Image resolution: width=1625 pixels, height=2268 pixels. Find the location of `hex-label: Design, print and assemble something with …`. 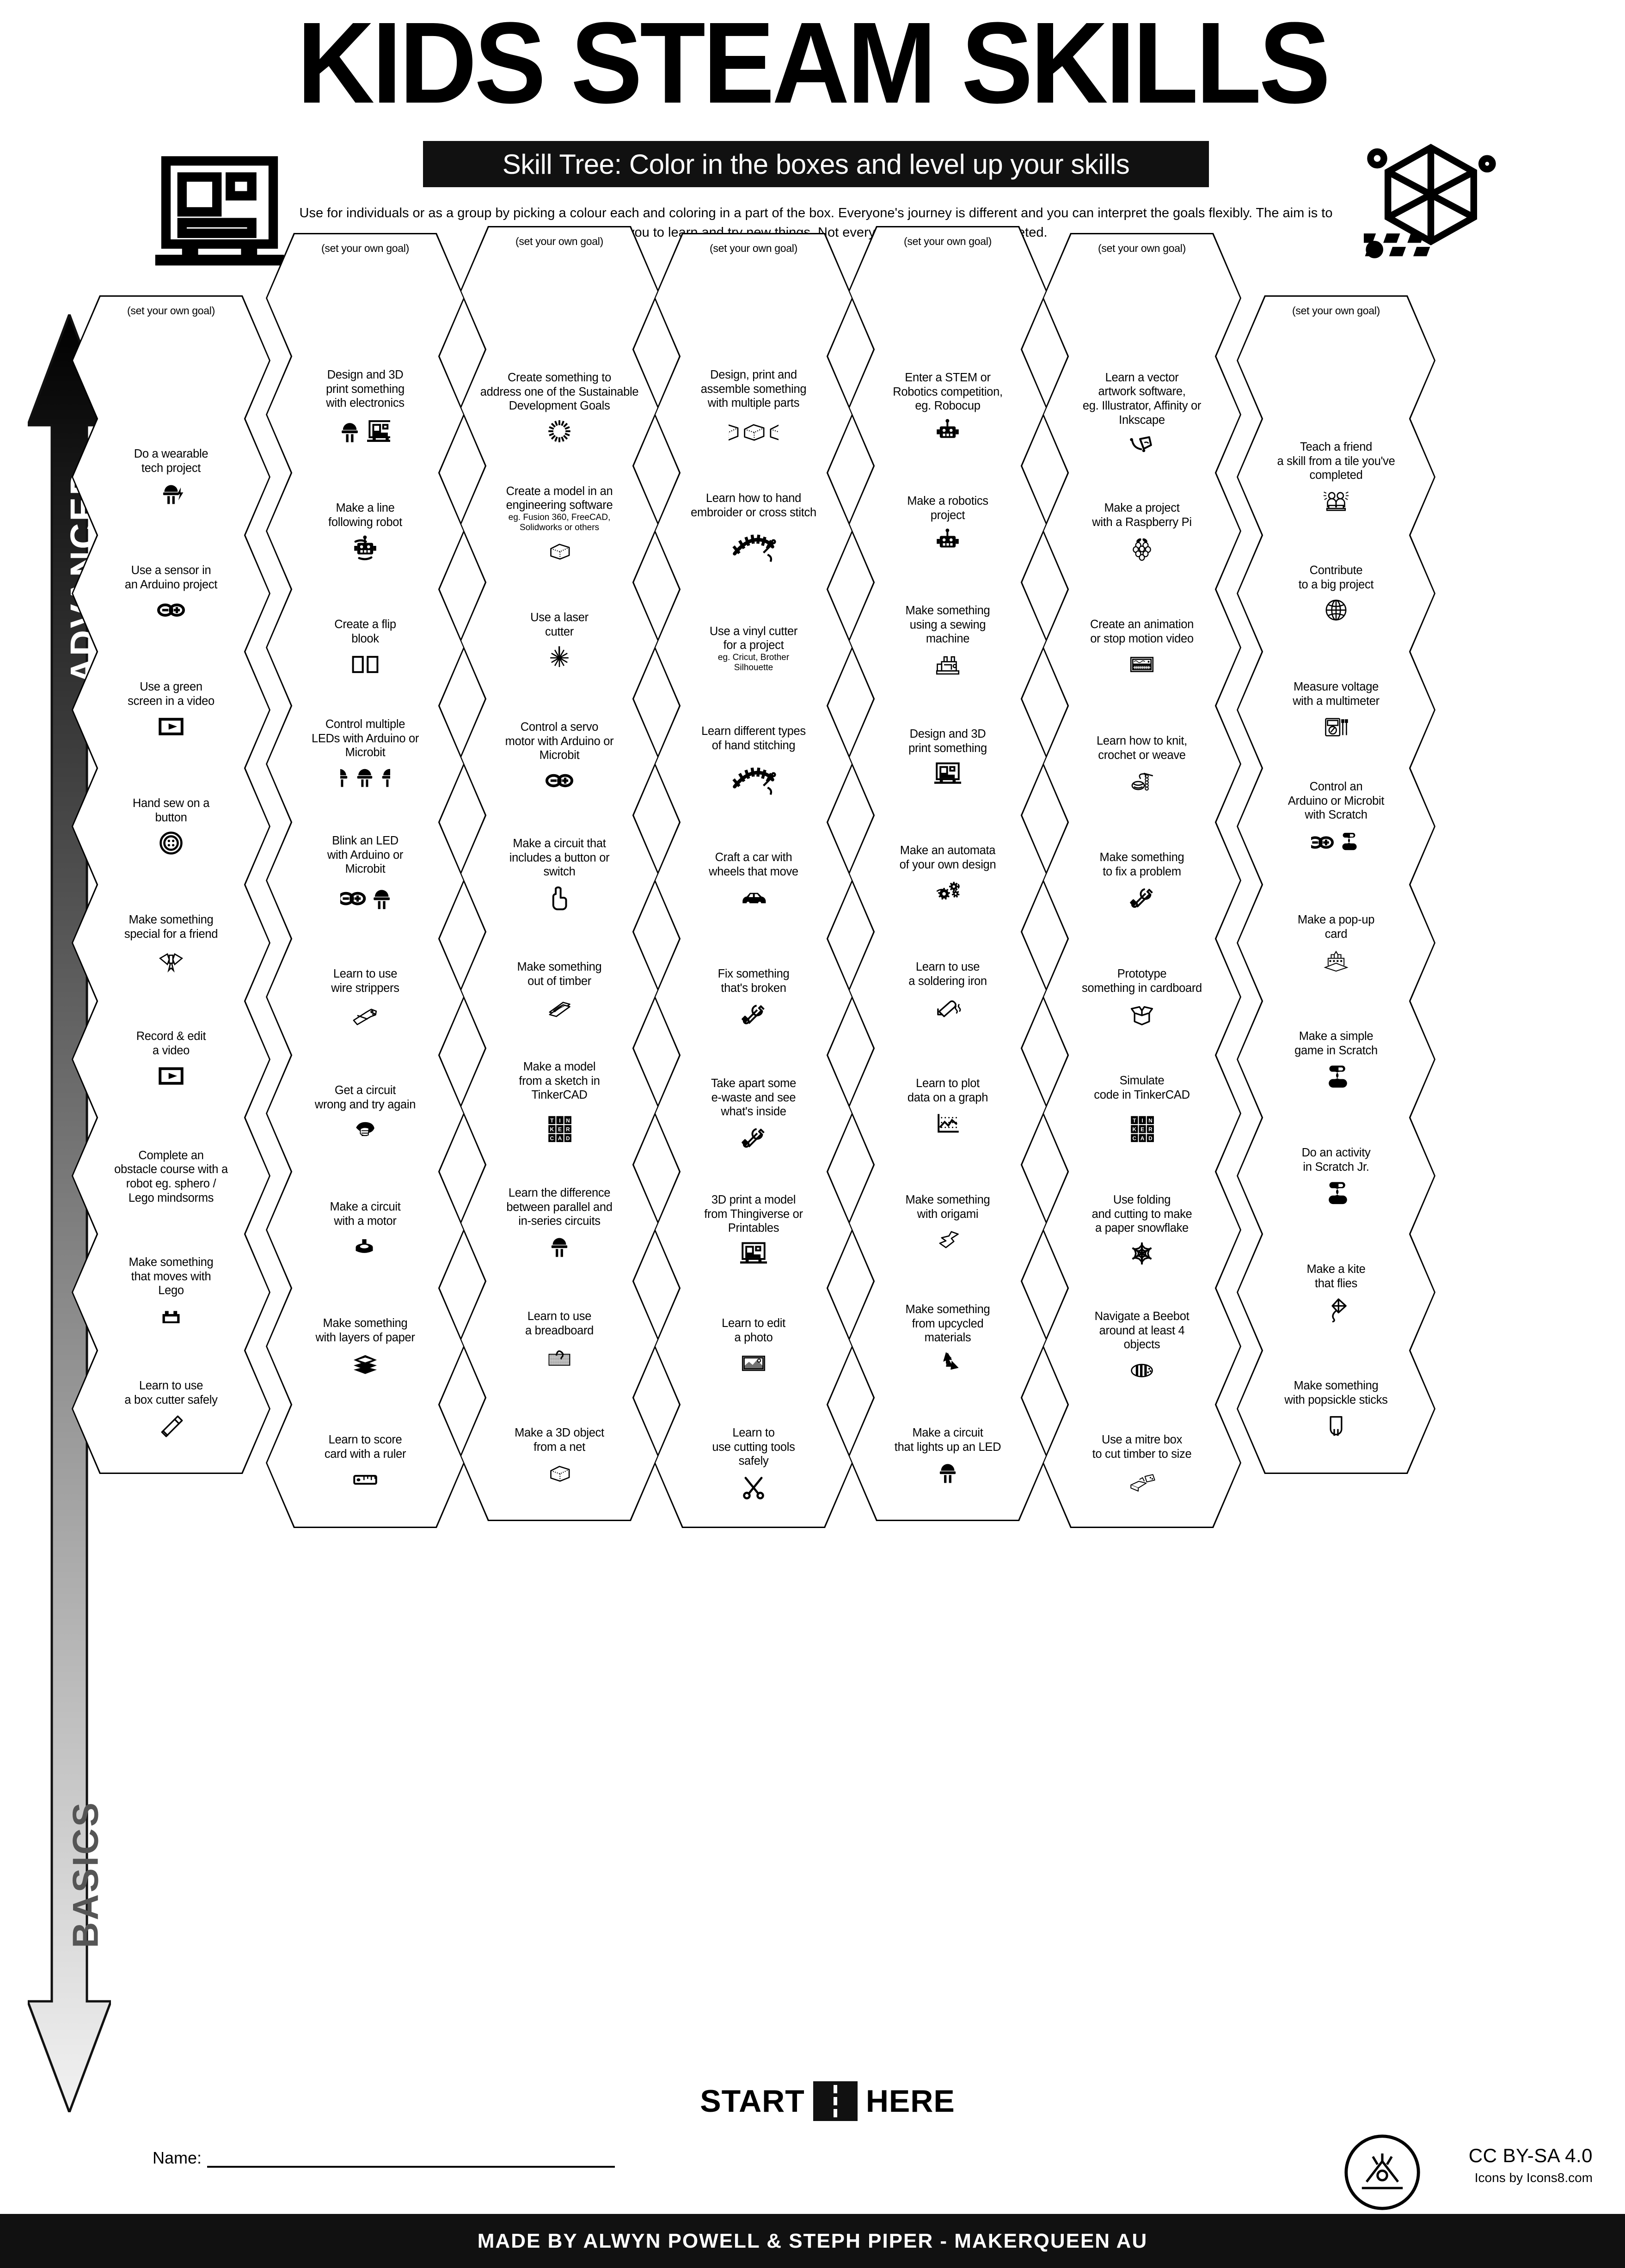

hex-label: Design, print and assemble something with … is located at coordinates (753, 389).